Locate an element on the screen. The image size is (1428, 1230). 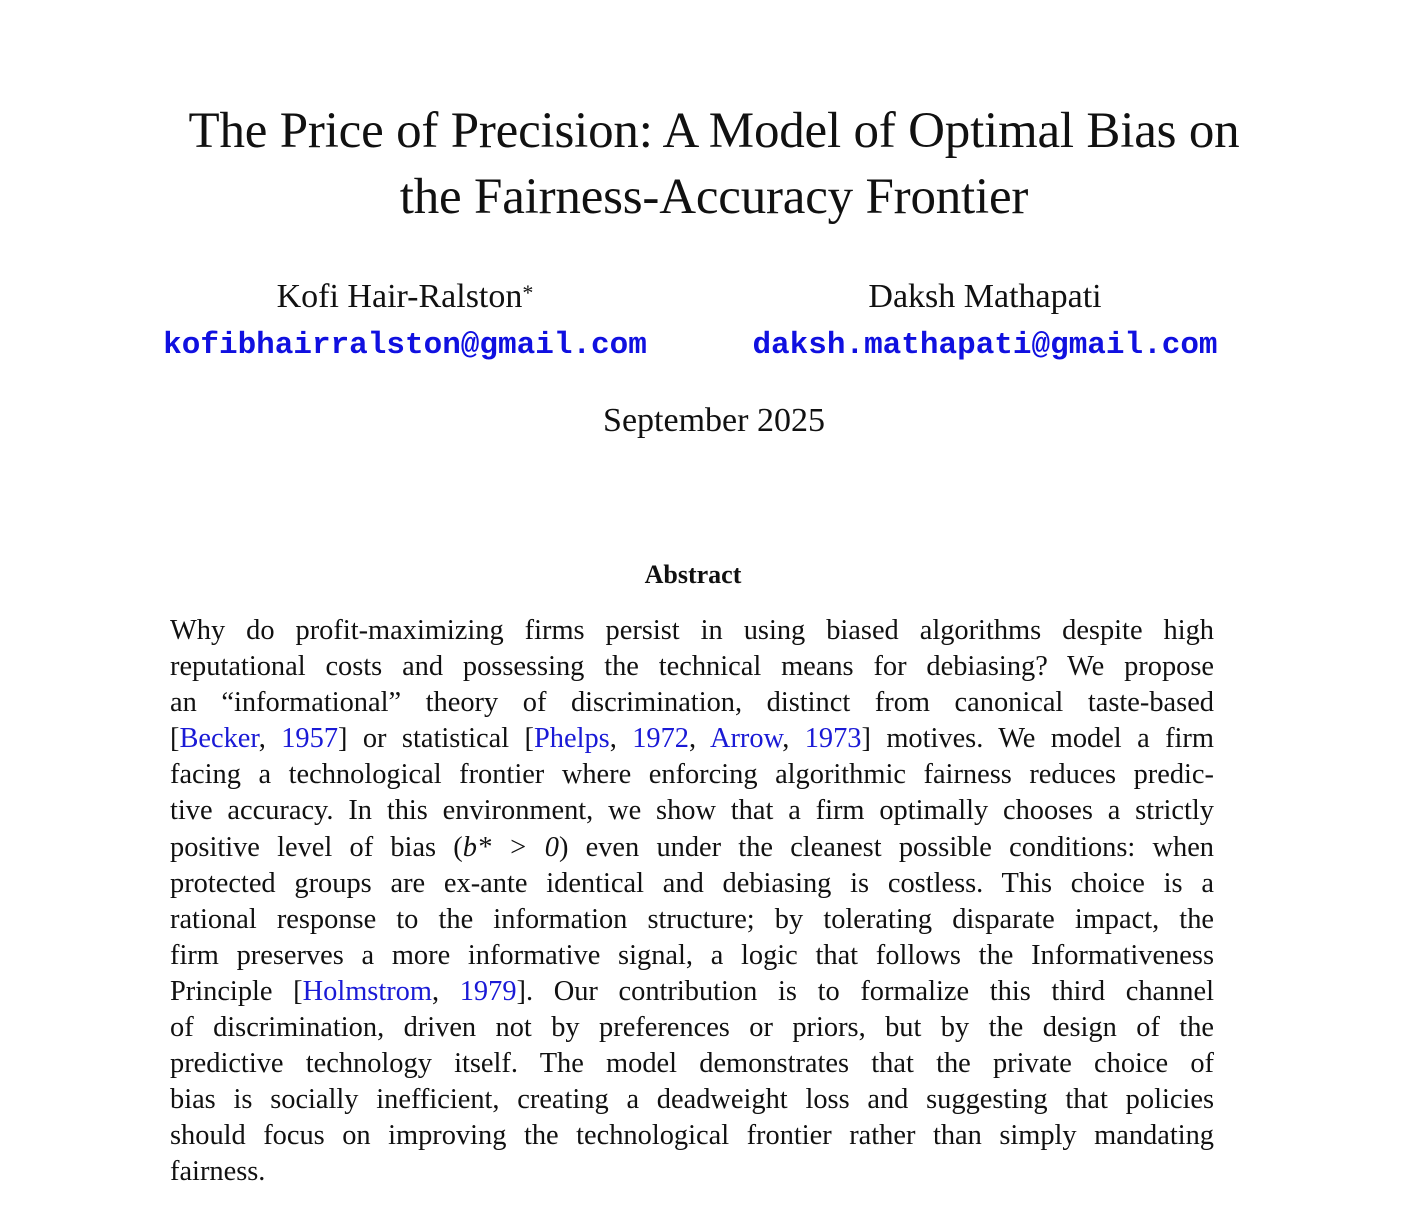
author-name-1-text: Kofi Hair-Ralston is located at coordinates (399, 296).